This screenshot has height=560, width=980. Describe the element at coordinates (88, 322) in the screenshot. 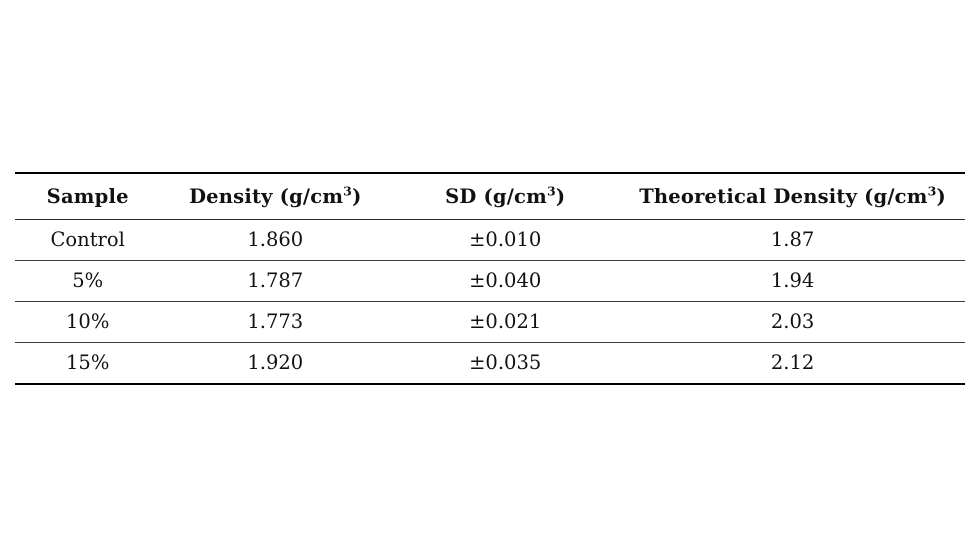

I see `cell-sample: 10%` at that location.